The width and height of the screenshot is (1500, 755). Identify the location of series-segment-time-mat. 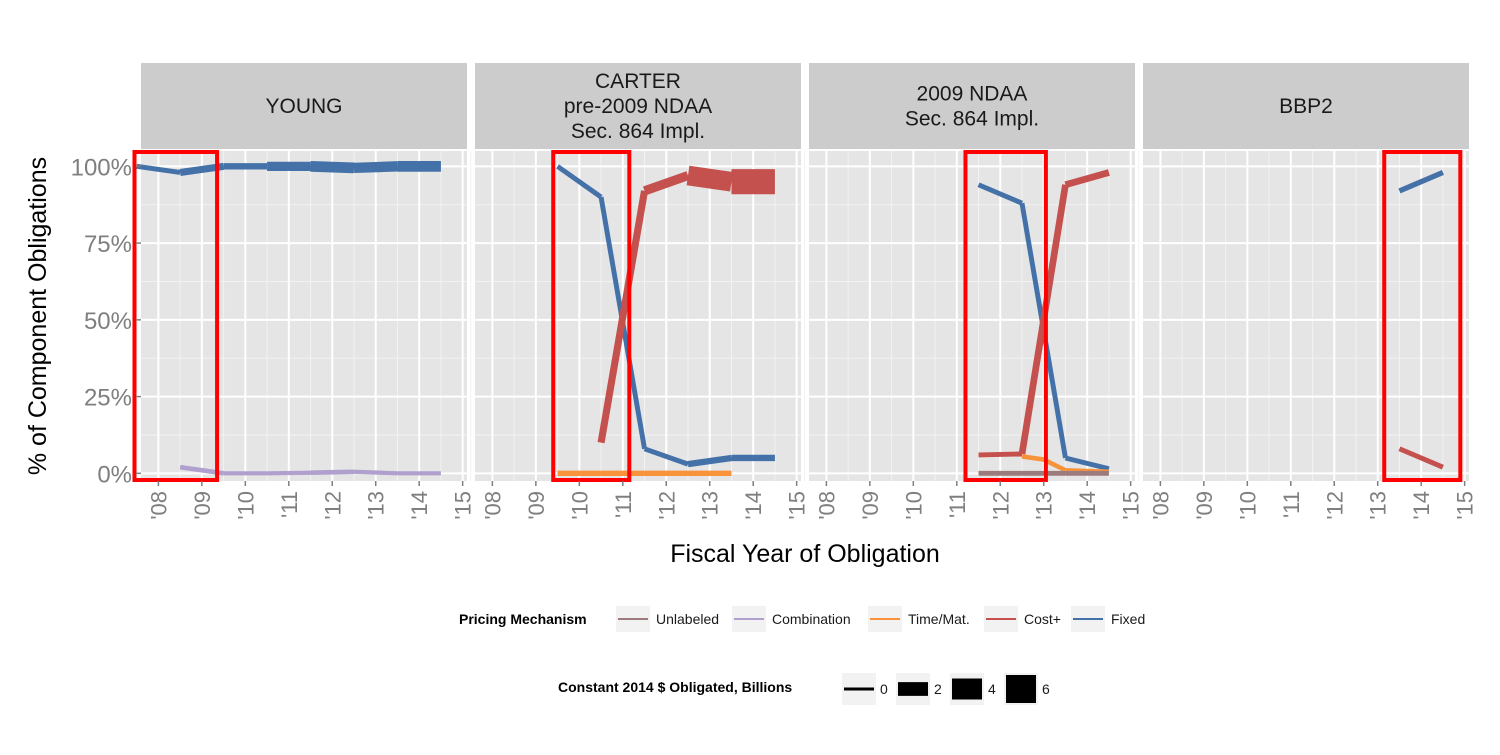
(1033, 458).